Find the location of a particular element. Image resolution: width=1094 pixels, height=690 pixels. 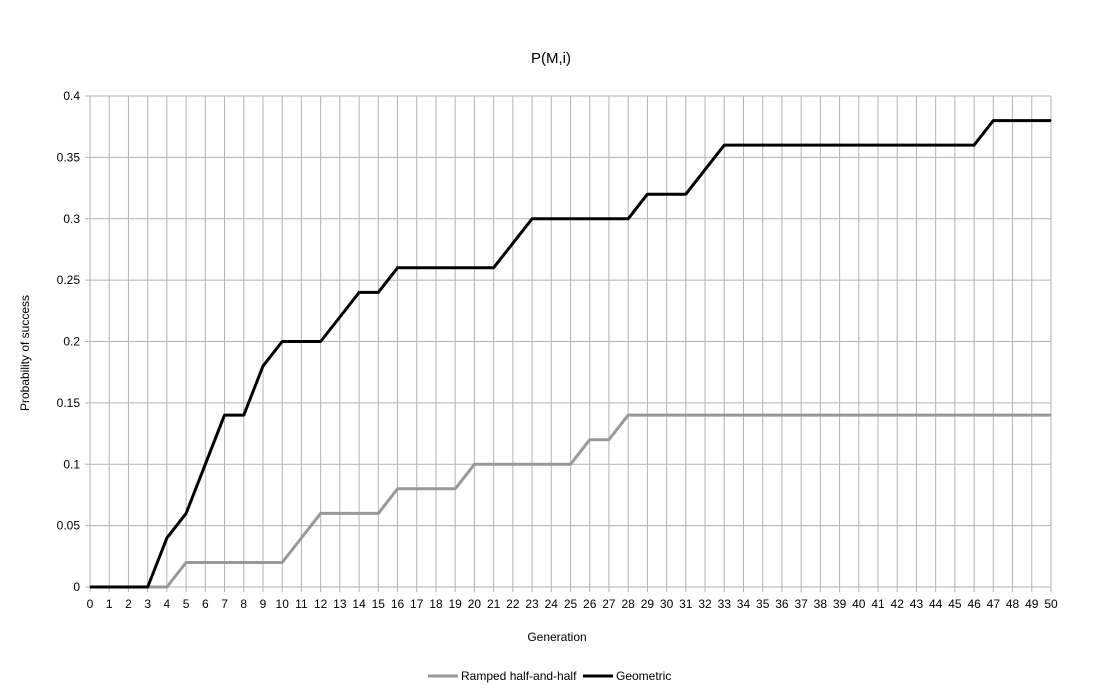

x-tick-label: 9 is located at coordinates (263, 604).